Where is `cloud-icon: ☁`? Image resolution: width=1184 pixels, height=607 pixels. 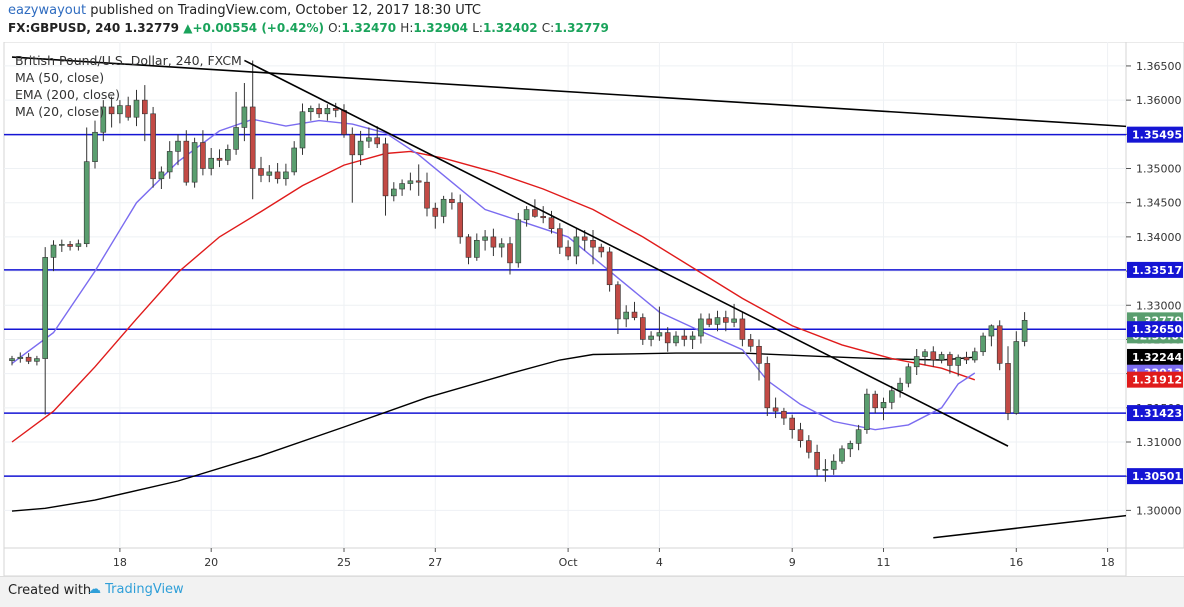
cloud-icon: ☁ is located at coordinates (94, 589).